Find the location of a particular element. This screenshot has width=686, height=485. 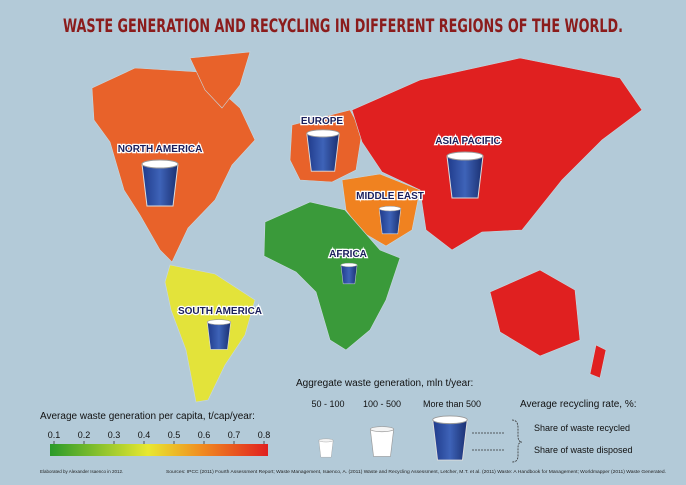

region-label: NORTH AMERICA is located at coordinates (160, 149).